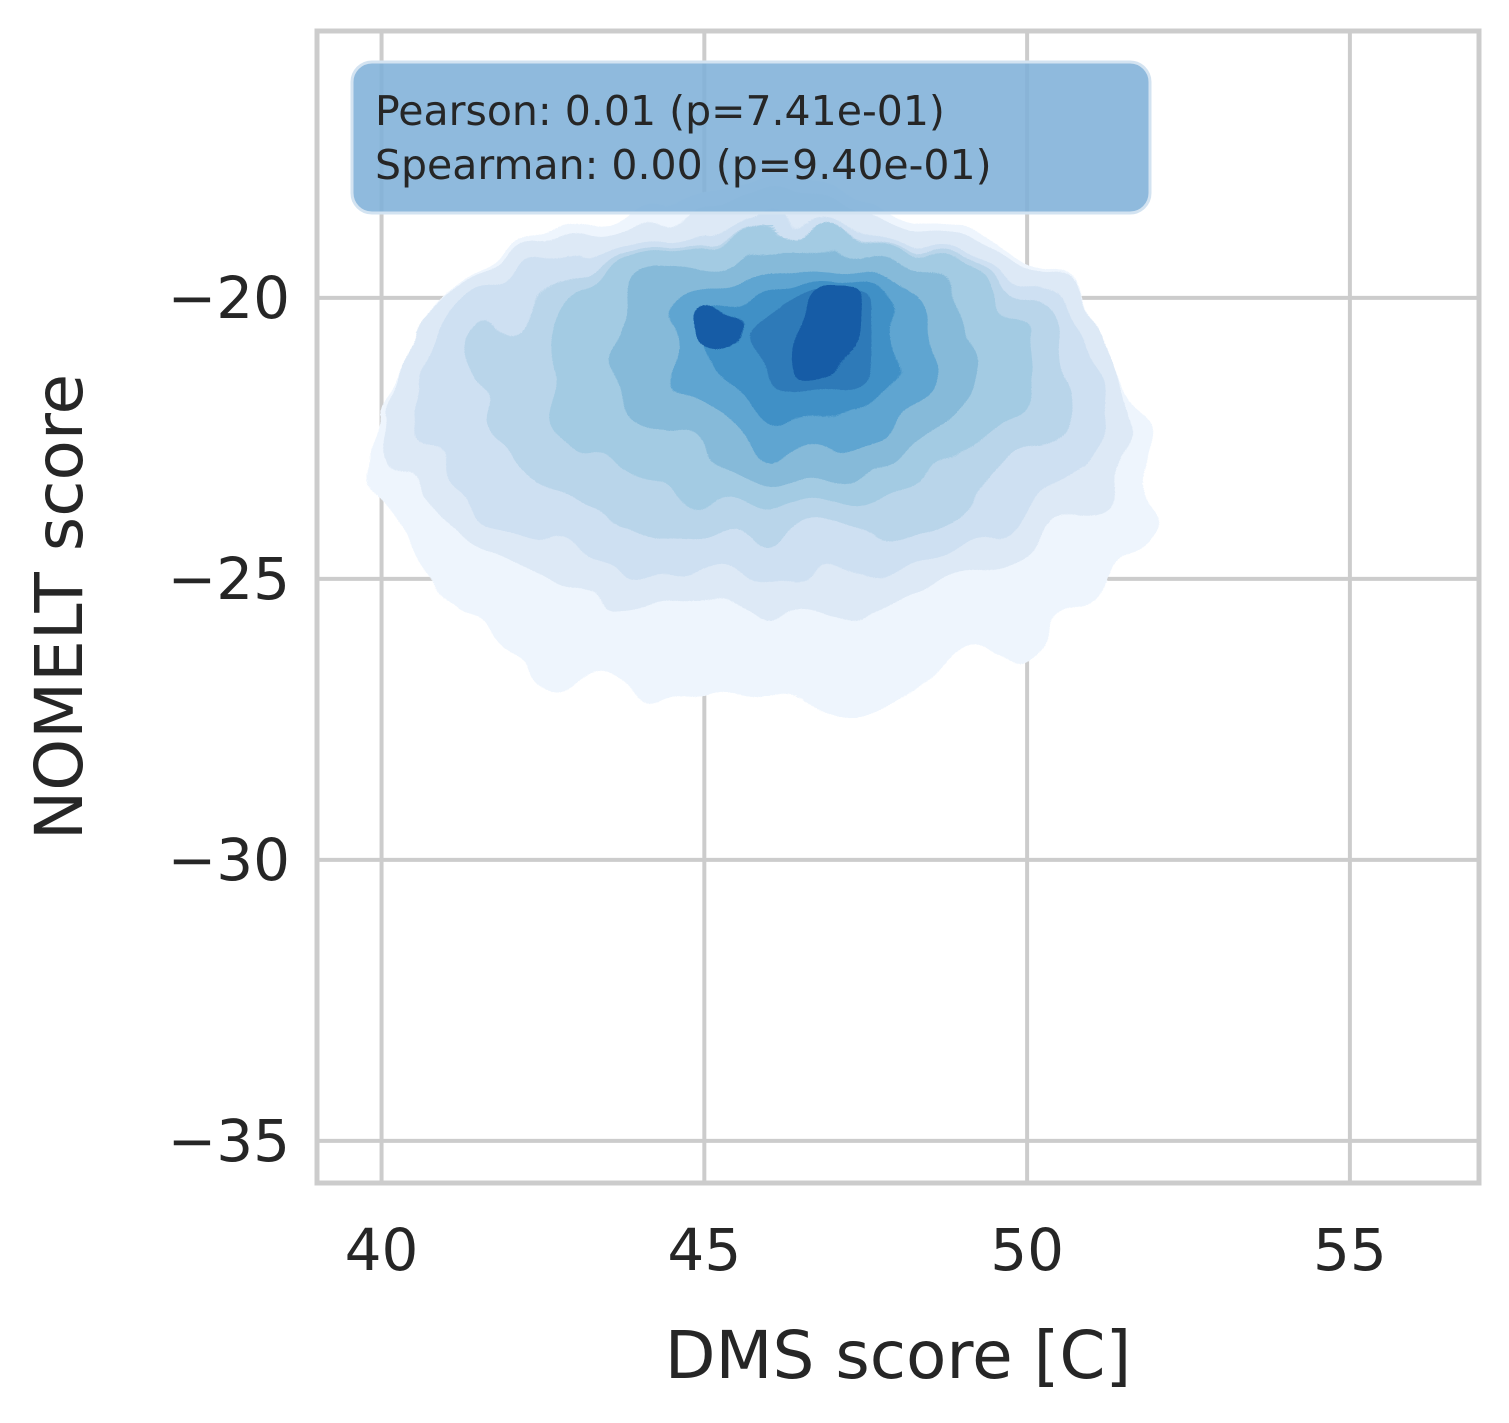  Describe the element at coordinates (898, 1355) in the screenshot. I see `x-axis-label: DMS score [C]` at that location.